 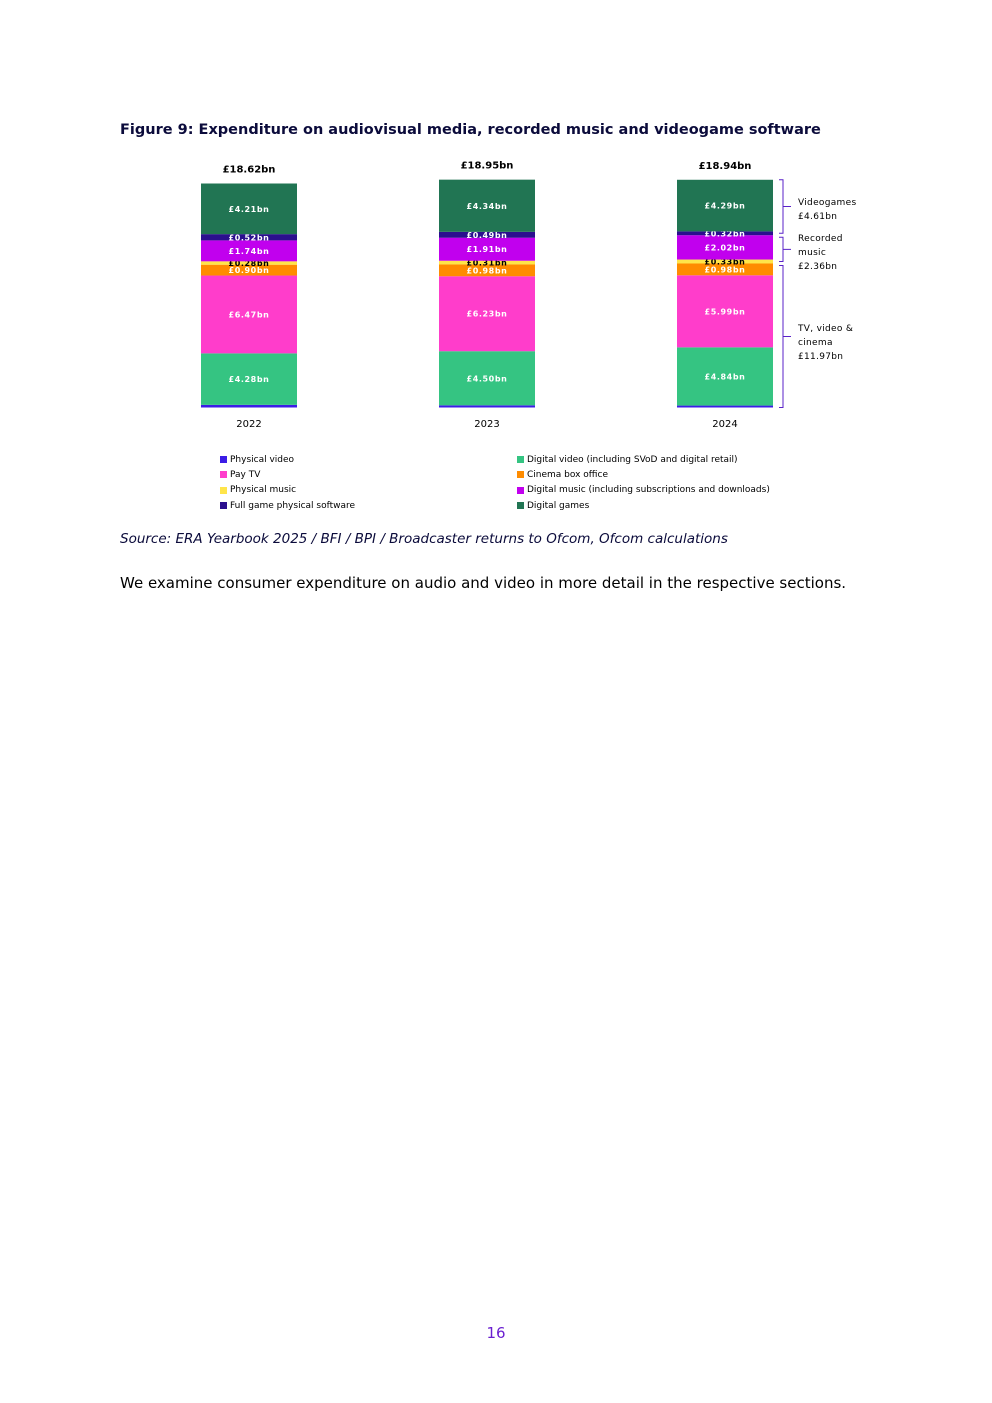 I want to click on data-label: £0.49bn, so click(x=487, y=235).